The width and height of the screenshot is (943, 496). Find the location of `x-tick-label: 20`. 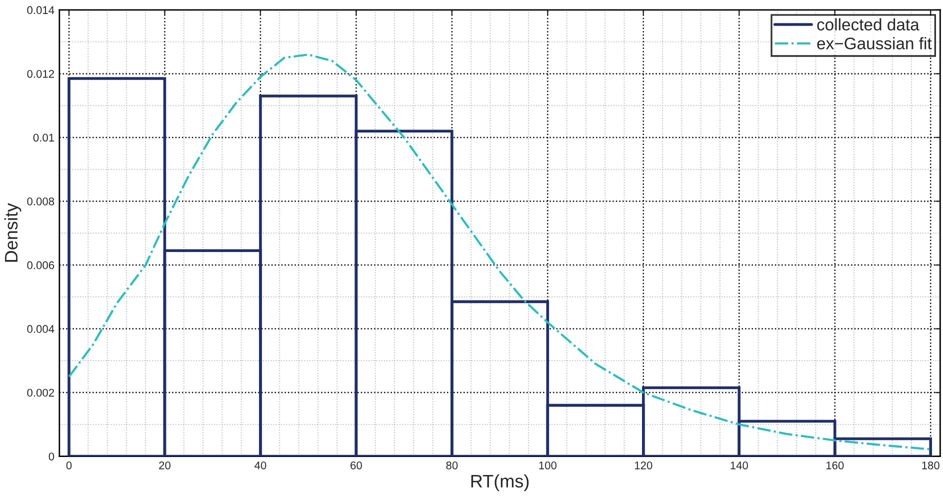

x-tick-label: 20 is located at coordinates (164, 465).